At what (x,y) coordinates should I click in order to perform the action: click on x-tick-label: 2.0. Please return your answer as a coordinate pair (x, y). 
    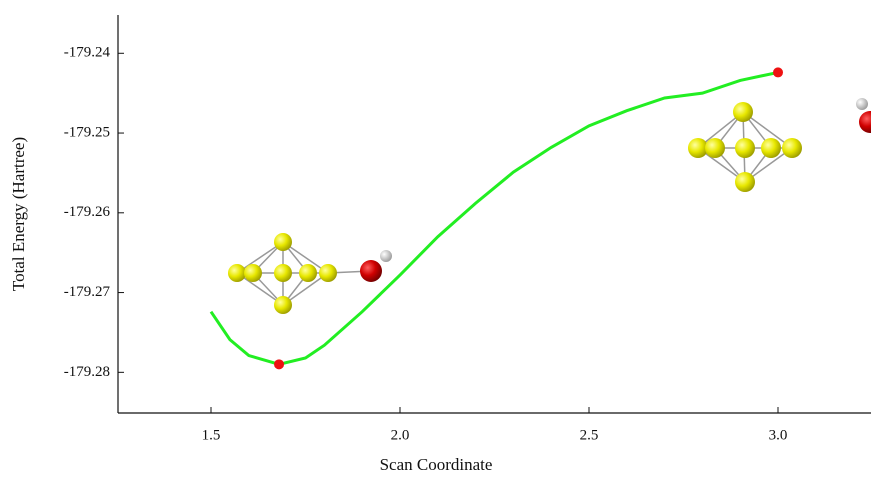
    Looking at the image, I should click on (400, 435).